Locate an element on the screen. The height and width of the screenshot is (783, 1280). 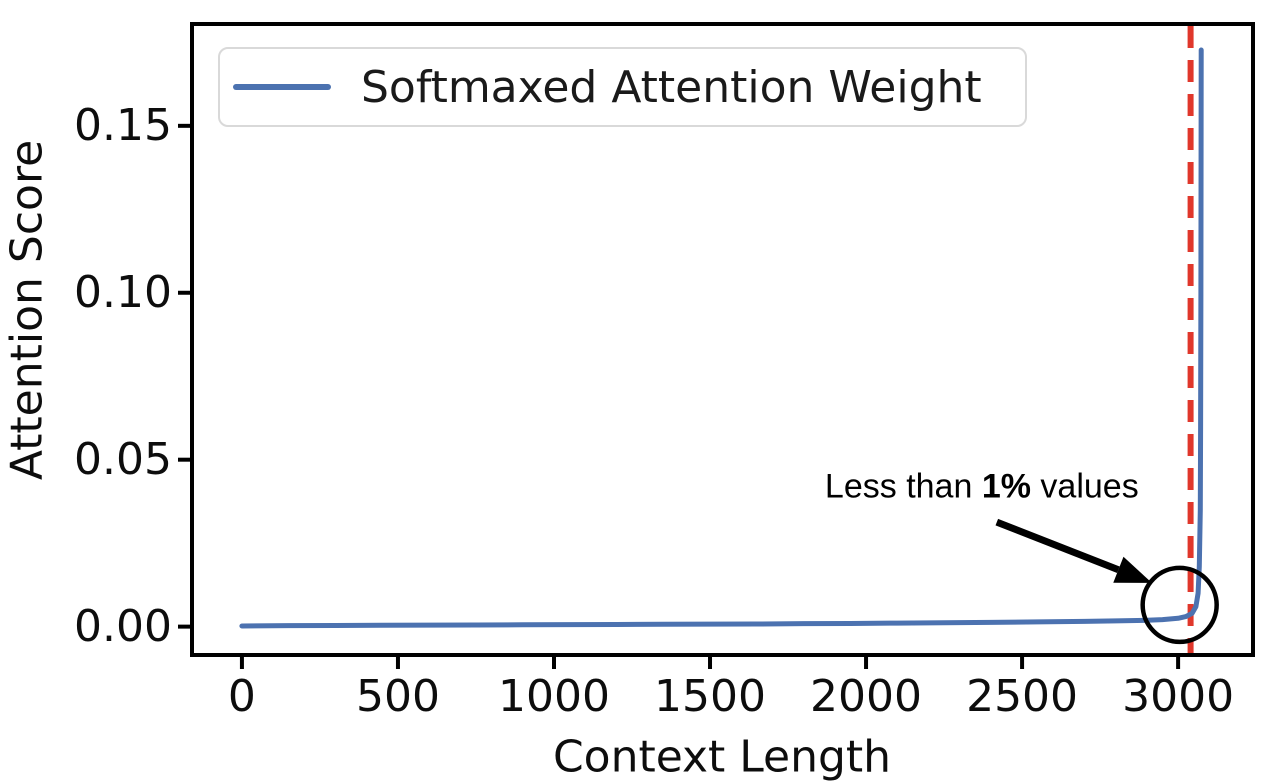
annotation-suffix: values is located at coordinates (1084, 486).